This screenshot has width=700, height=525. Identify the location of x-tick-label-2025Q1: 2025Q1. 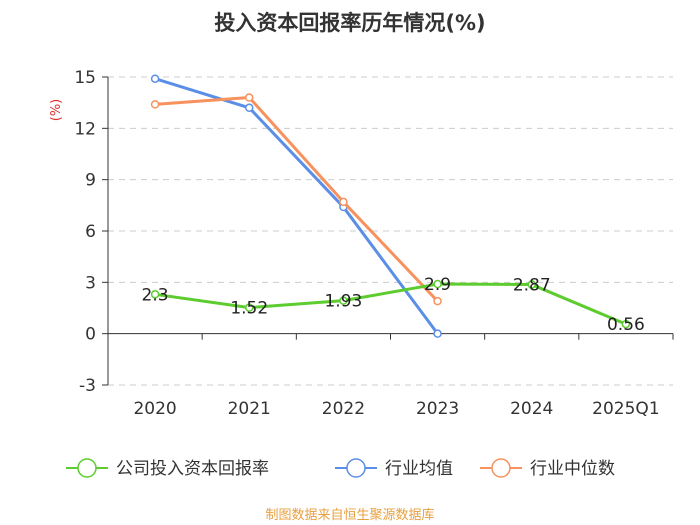
(625, 409).